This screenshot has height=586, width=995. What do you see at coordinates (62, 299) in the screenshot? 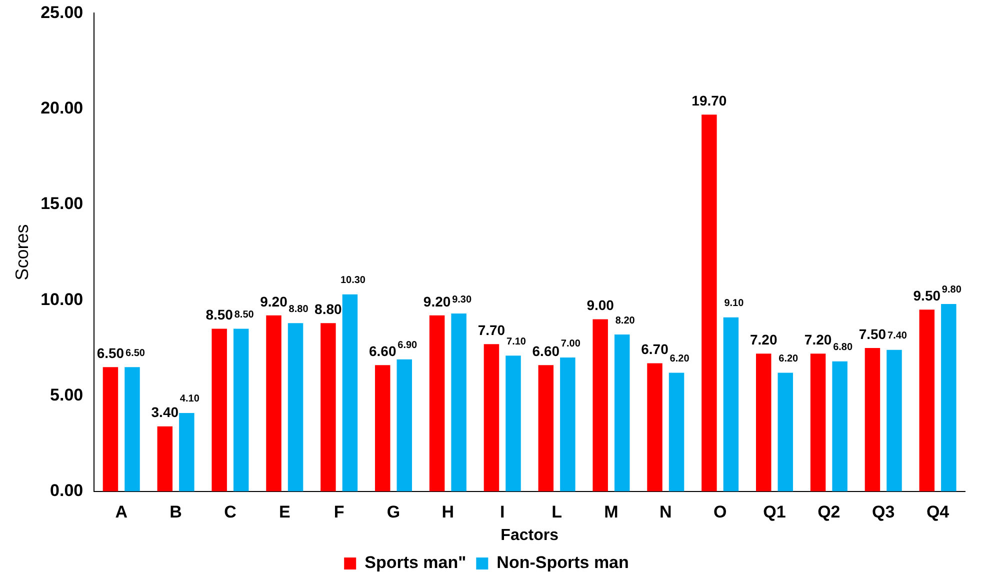
I see `y-tick-label: 10.00` at bounding box center [62, 299].